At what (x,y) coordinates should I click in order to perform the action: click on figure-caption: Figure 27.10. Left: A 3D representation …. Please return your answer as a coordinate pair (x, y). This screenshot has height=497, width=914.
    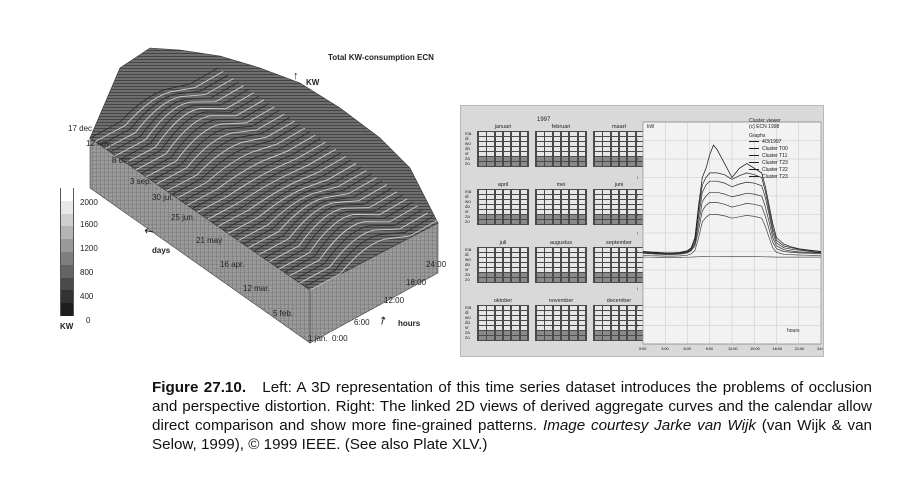
    Looking at the image, I should click on (512, 416).